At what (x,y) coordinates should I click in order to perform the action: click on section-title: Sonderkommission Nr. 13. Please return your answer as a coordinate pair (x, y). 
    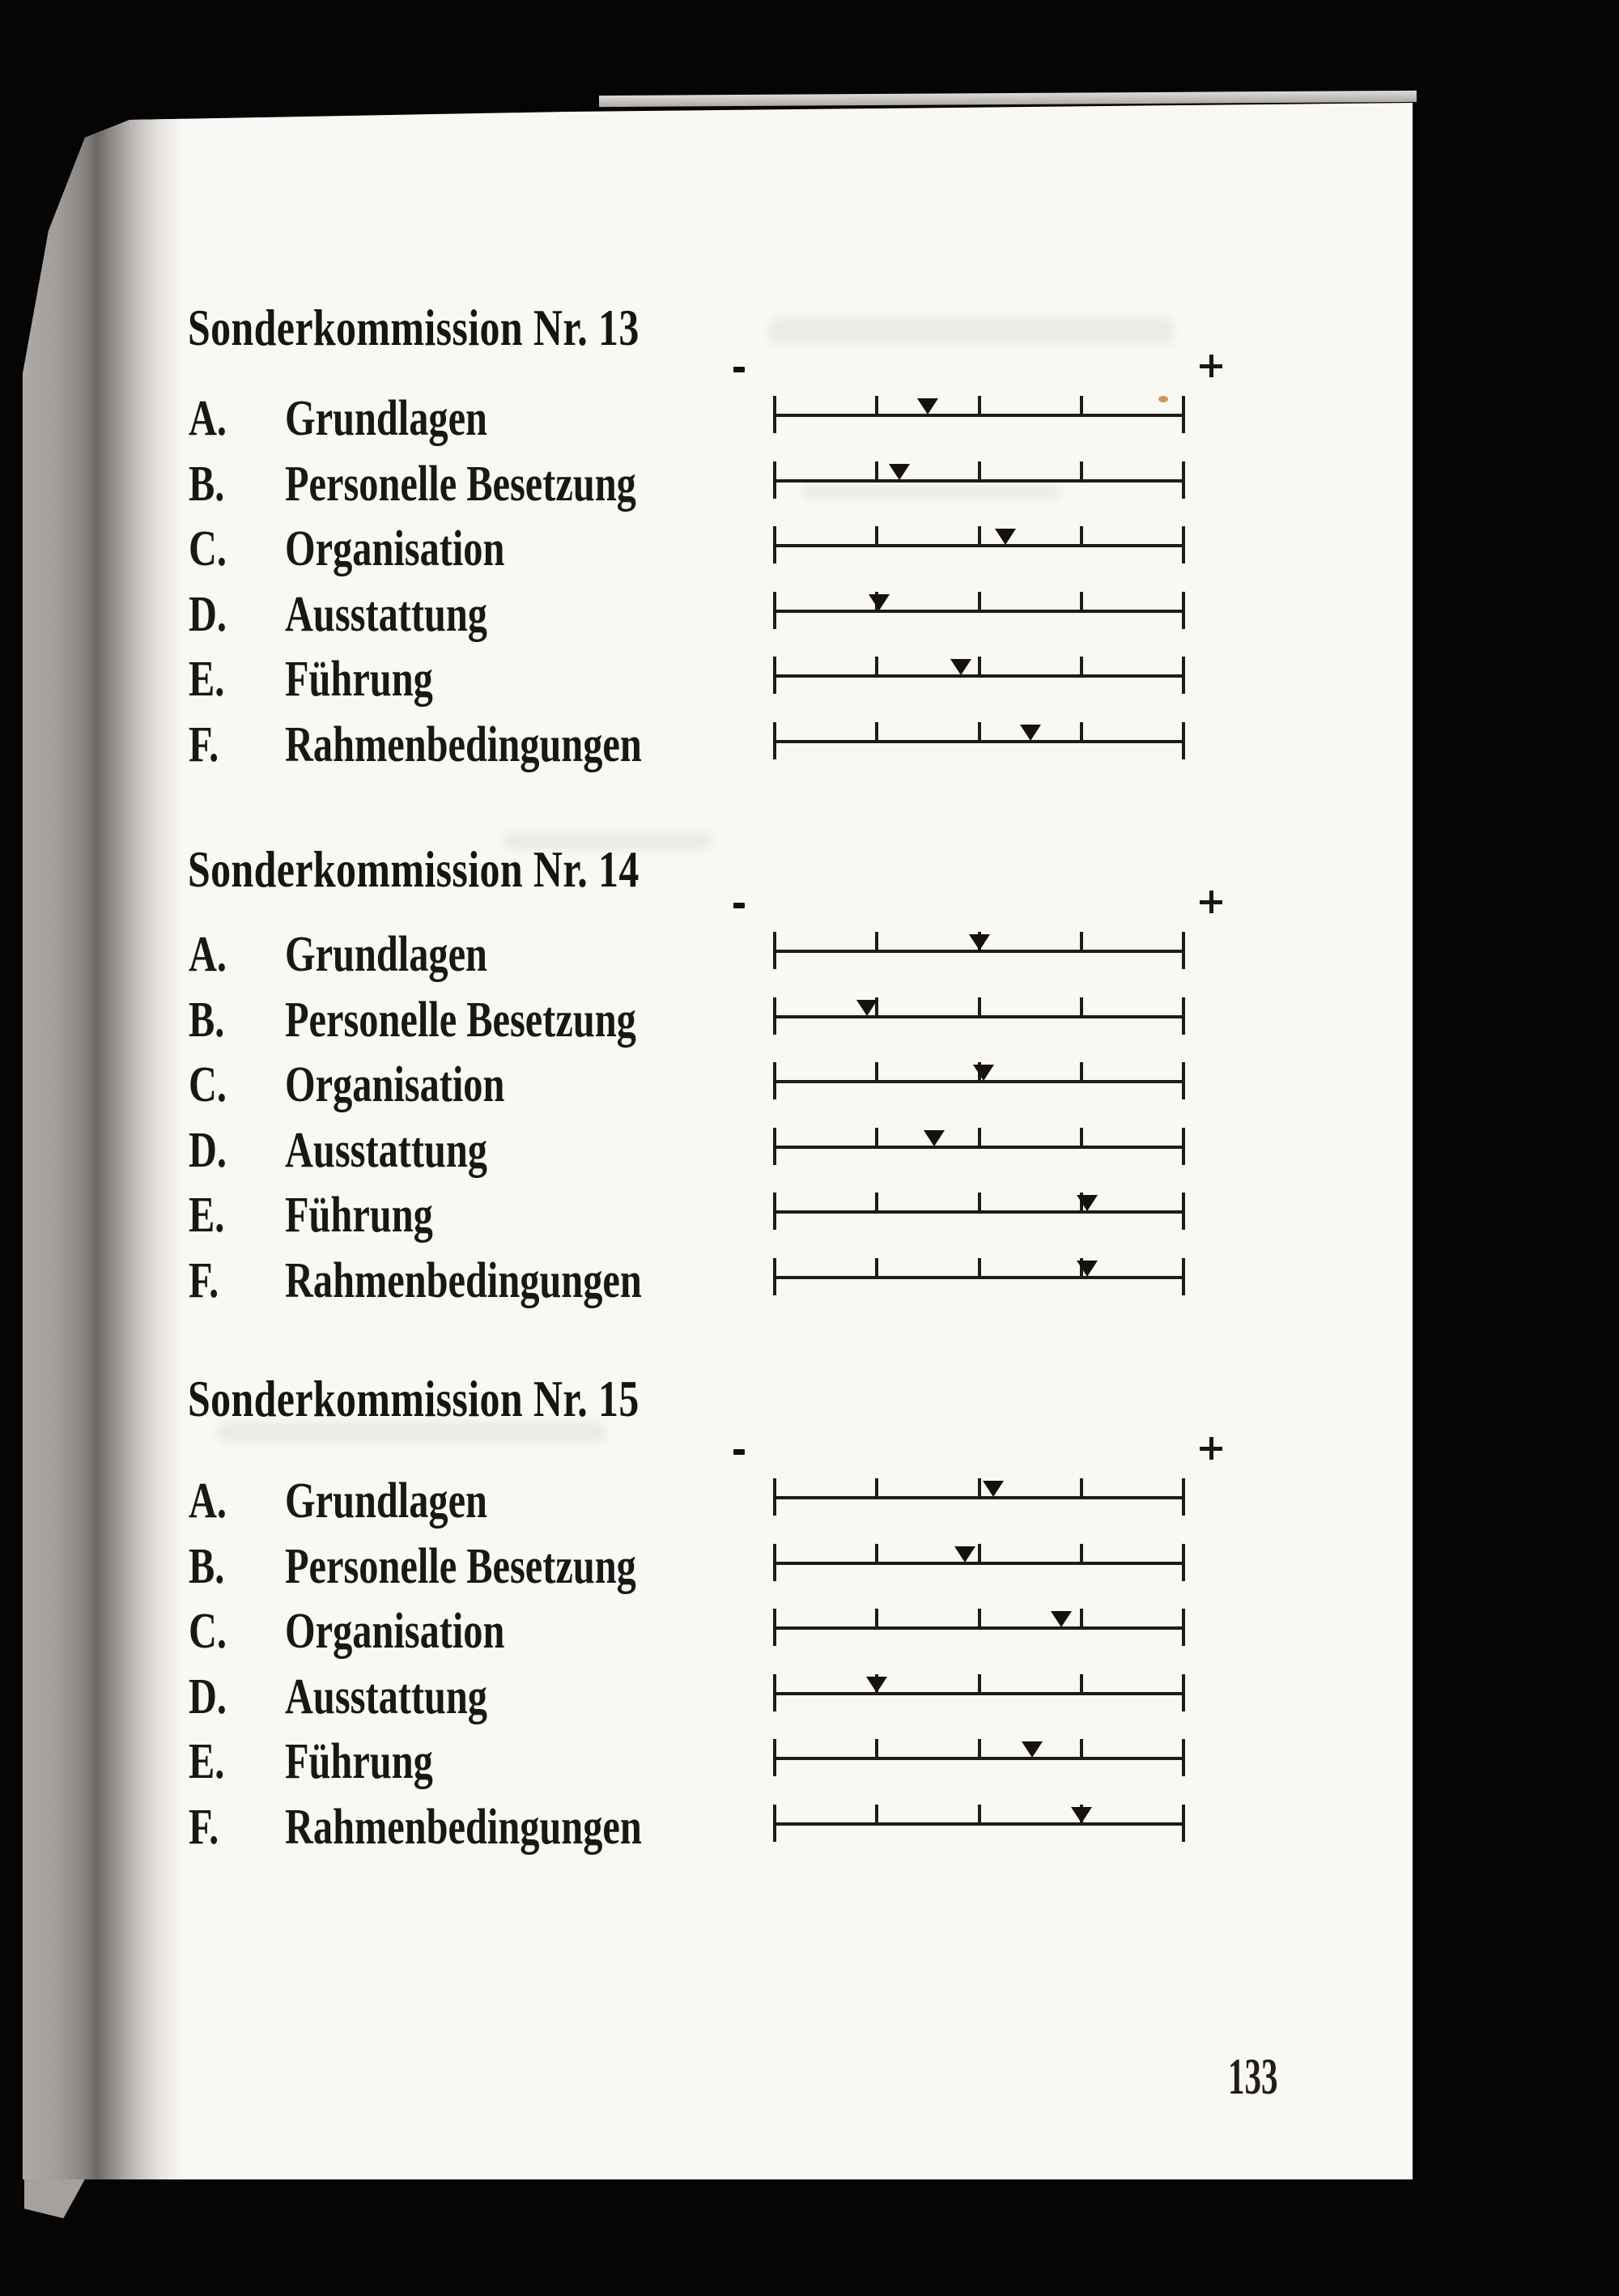
    Looking at the image, I should click on (478, 328).